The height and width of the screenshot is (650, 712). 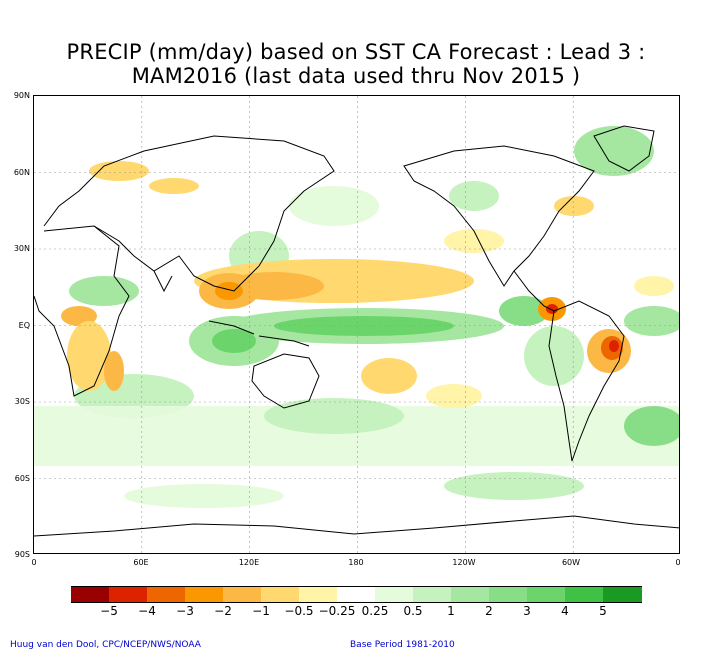 What do you see at coordinates (337, 611) in the screenshot?
I see `colorbar-label: −0.25` at bounding box center [337, 611].